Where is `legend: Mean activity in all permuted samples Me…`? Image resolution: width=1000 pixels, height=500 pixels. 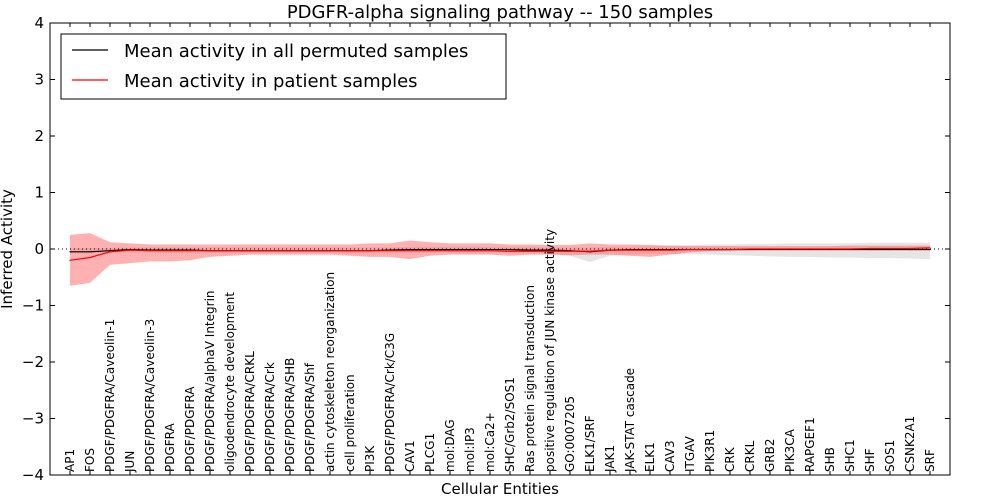
legend: Mean activity in all permuted samples Me… is located at coordinates (283, 66).